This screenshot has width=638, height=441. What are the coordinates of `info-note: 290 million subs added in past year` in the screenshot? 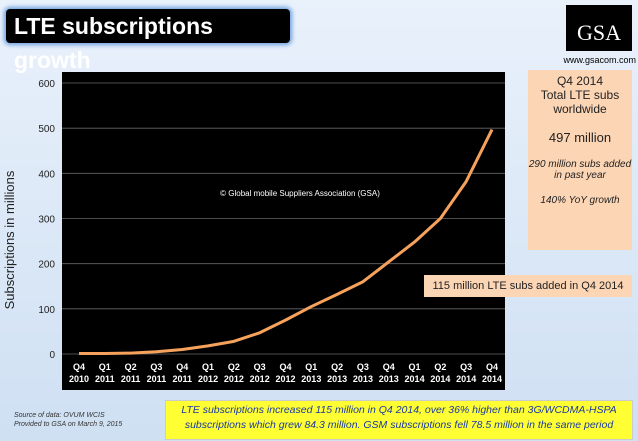 It's located at (580, 170).